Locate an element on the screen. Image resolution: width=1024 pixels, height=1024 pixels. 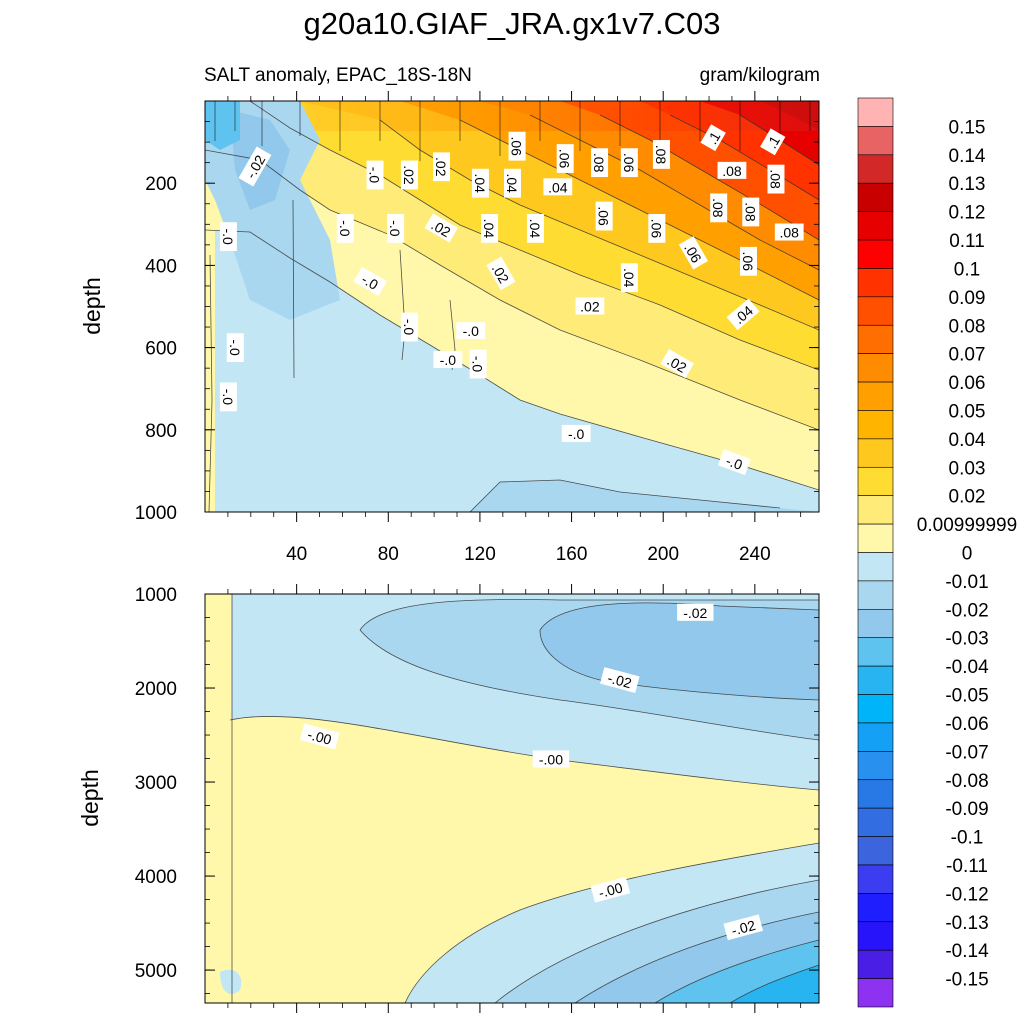
ytick-label: 600 is located at coordinates (161, 349).